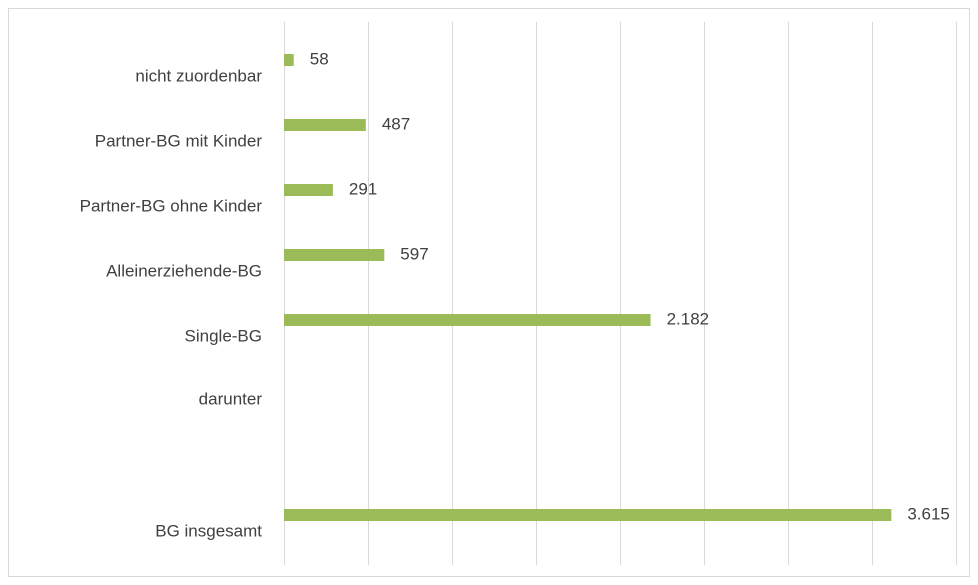 The image size is (978, 585). What do you see at coordinates (396, 123) in the screenshot?
I see `value-label: 487` at bounding box center [396, 123].